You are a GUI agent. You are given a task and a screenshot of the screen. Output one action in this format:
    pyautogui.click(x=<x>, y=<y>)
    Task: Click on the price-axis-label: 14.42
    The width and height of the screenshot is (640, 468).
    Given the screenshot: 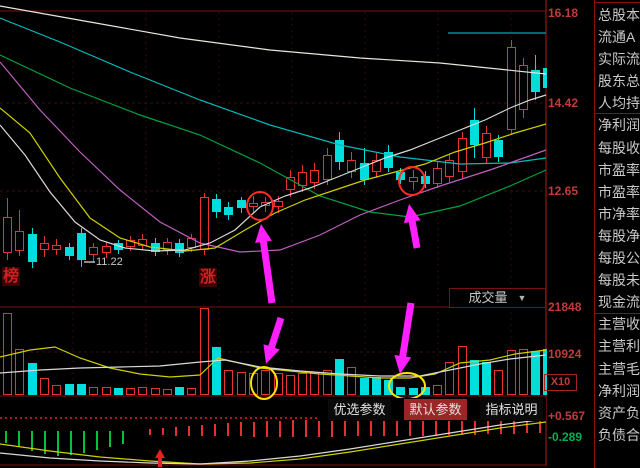 What is the action you would take?
    pyautogui.click(x=563, y=103)
    